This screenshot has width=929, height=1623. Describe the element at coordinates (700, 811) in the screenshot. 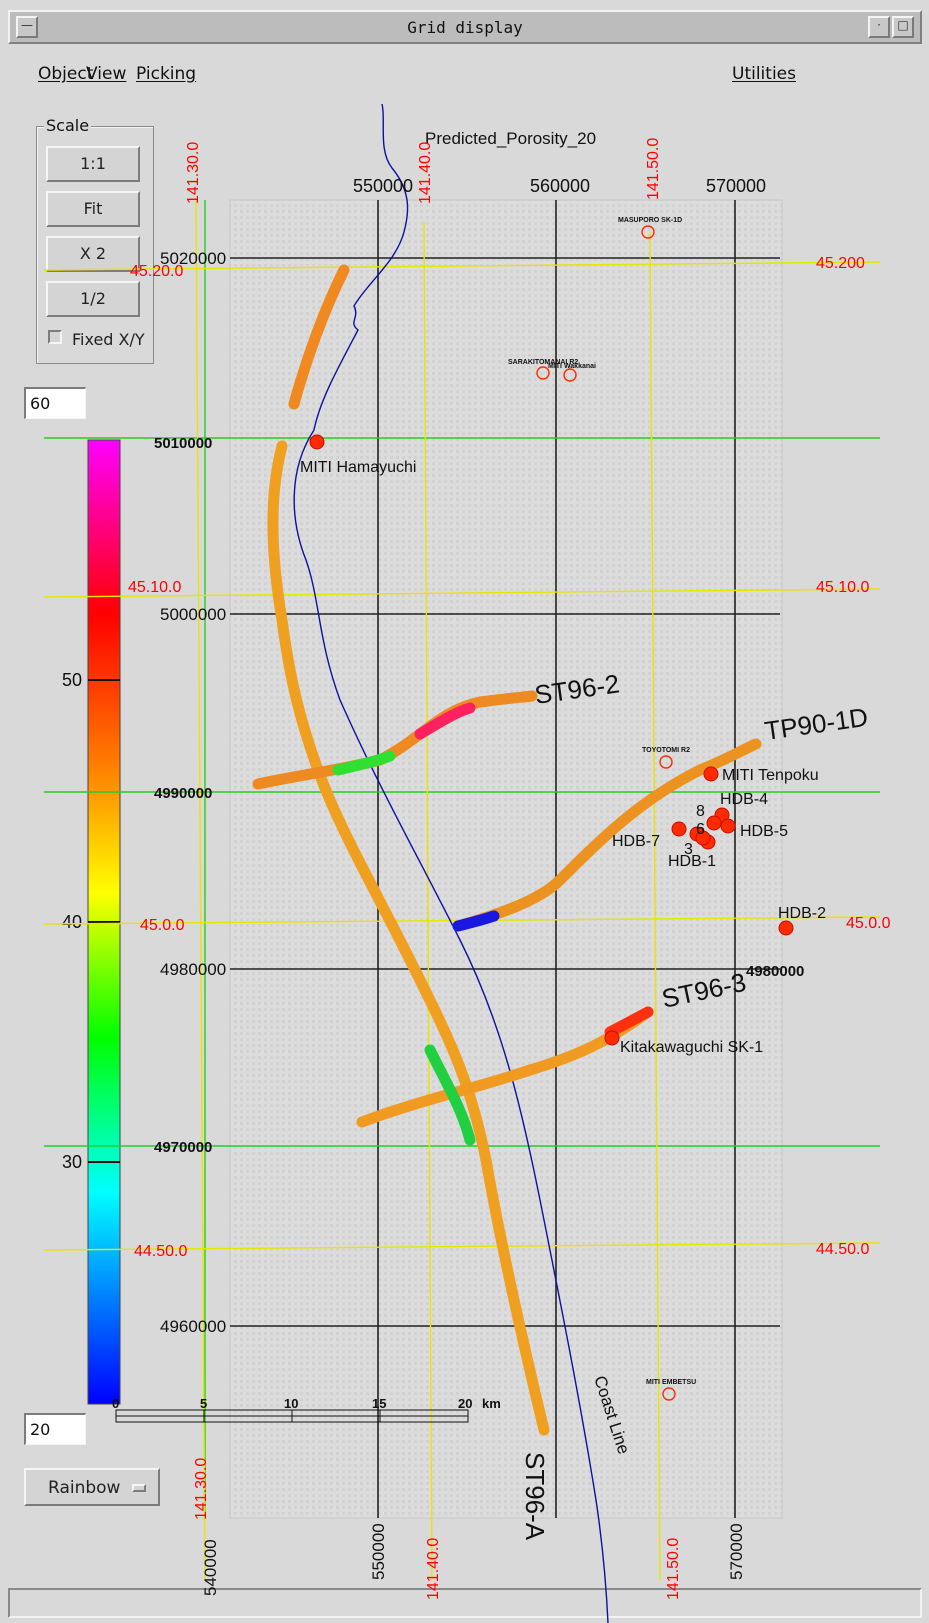

I see `well-number-8: 8` at that location.